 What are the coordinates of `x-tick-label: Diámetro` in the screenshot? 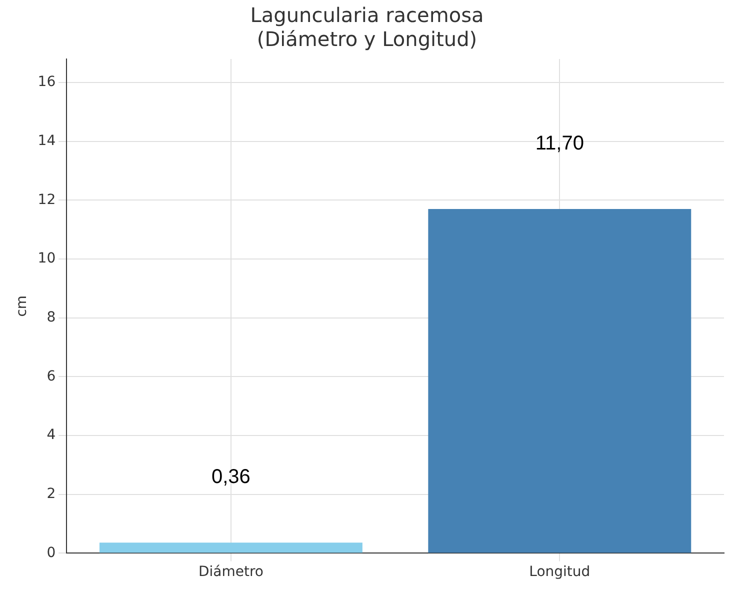 It's located at (231, 572).